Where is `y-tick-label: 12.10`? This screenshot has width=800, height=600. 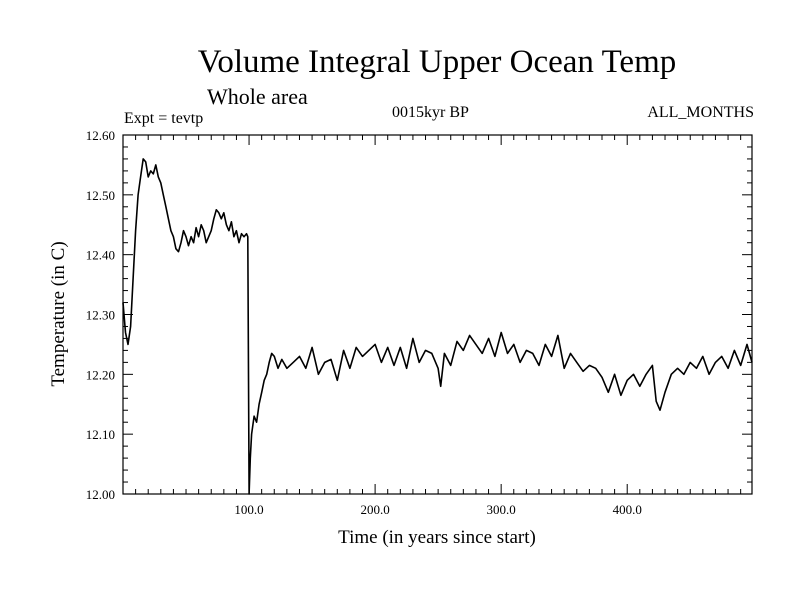
y-tick-label: 12.10 is located at coordinates (100, 434).